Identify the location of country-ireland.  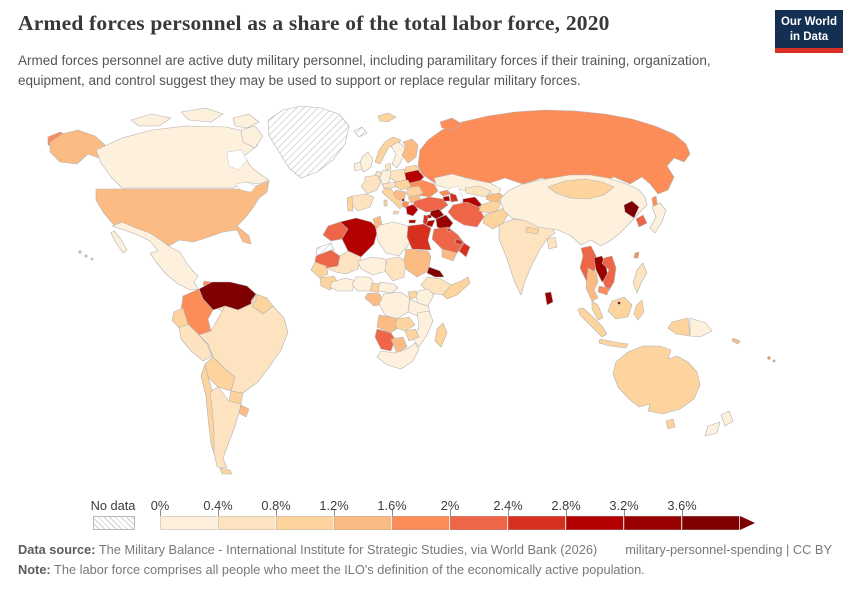
(358, 166).